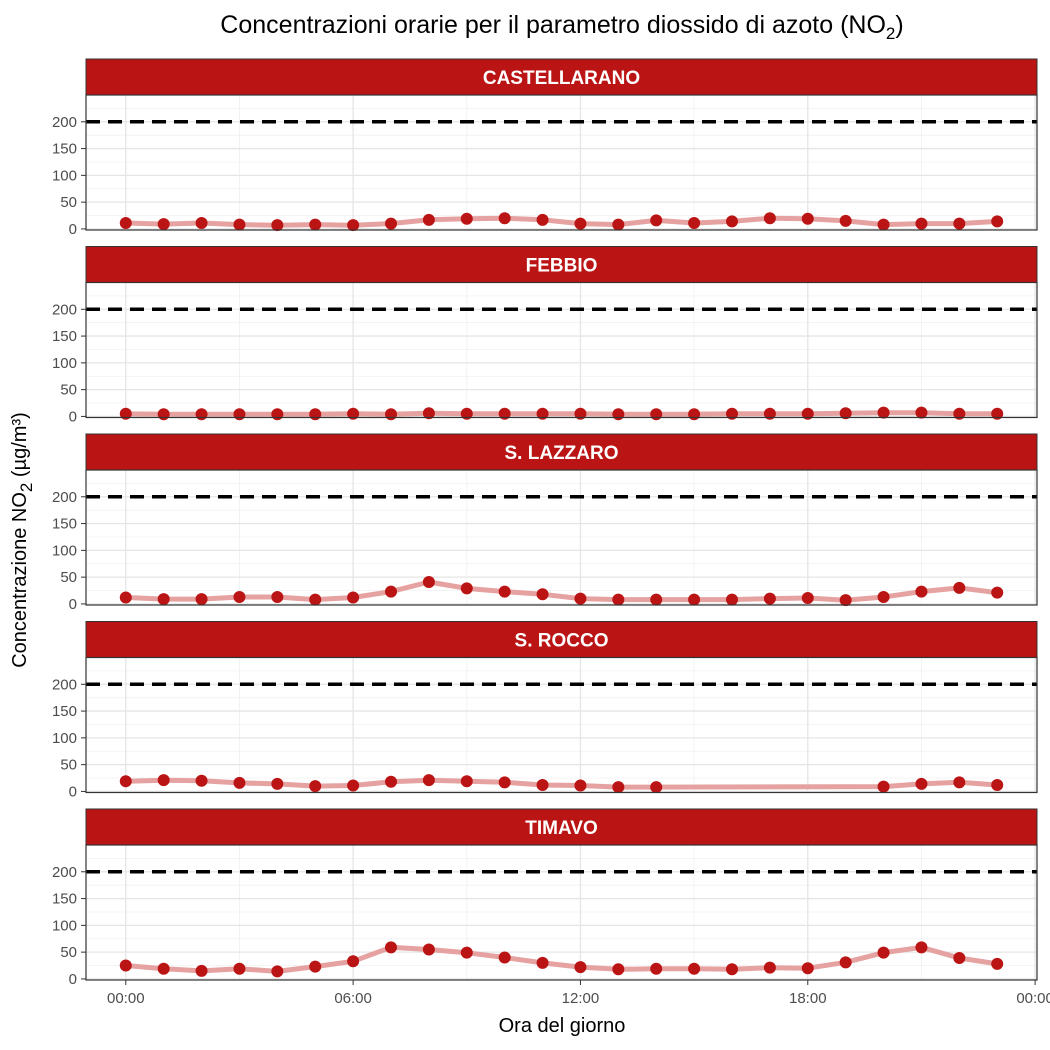  What do you see at coordinates (581, 998) in the screenshot?
I see `x-tick-label: 12:00` at bounding box center [581, 998].